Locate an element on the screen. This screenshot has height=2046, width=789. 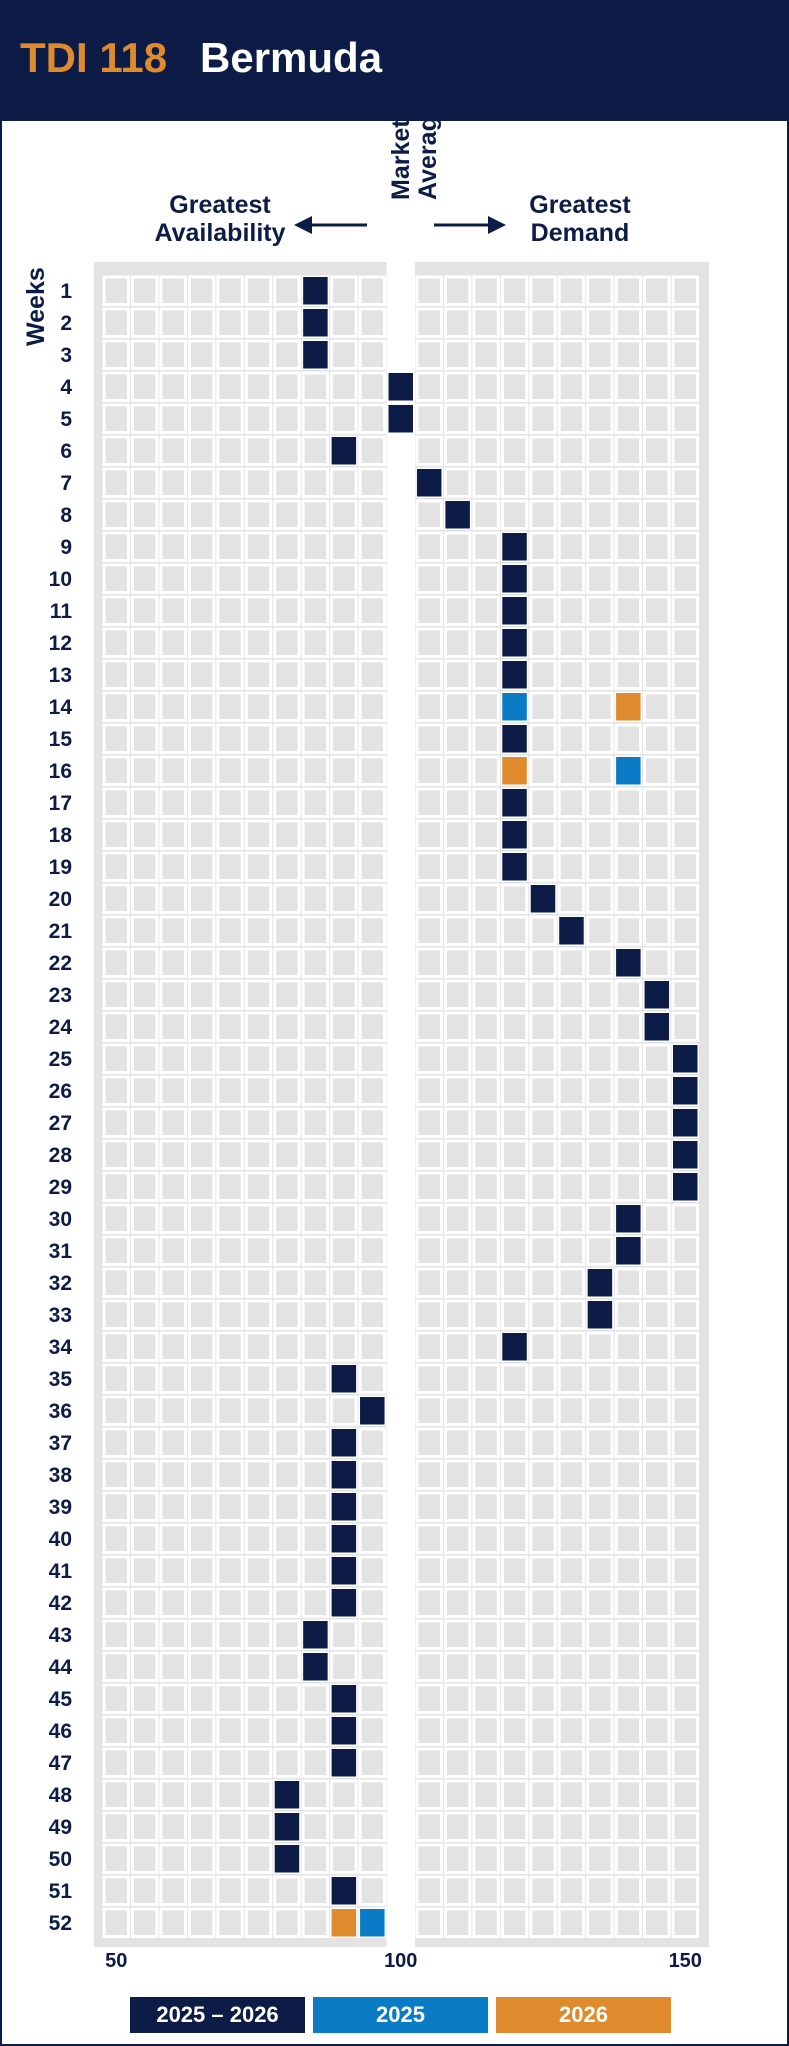
week-label: 11 is located at coordinates (61, 611).